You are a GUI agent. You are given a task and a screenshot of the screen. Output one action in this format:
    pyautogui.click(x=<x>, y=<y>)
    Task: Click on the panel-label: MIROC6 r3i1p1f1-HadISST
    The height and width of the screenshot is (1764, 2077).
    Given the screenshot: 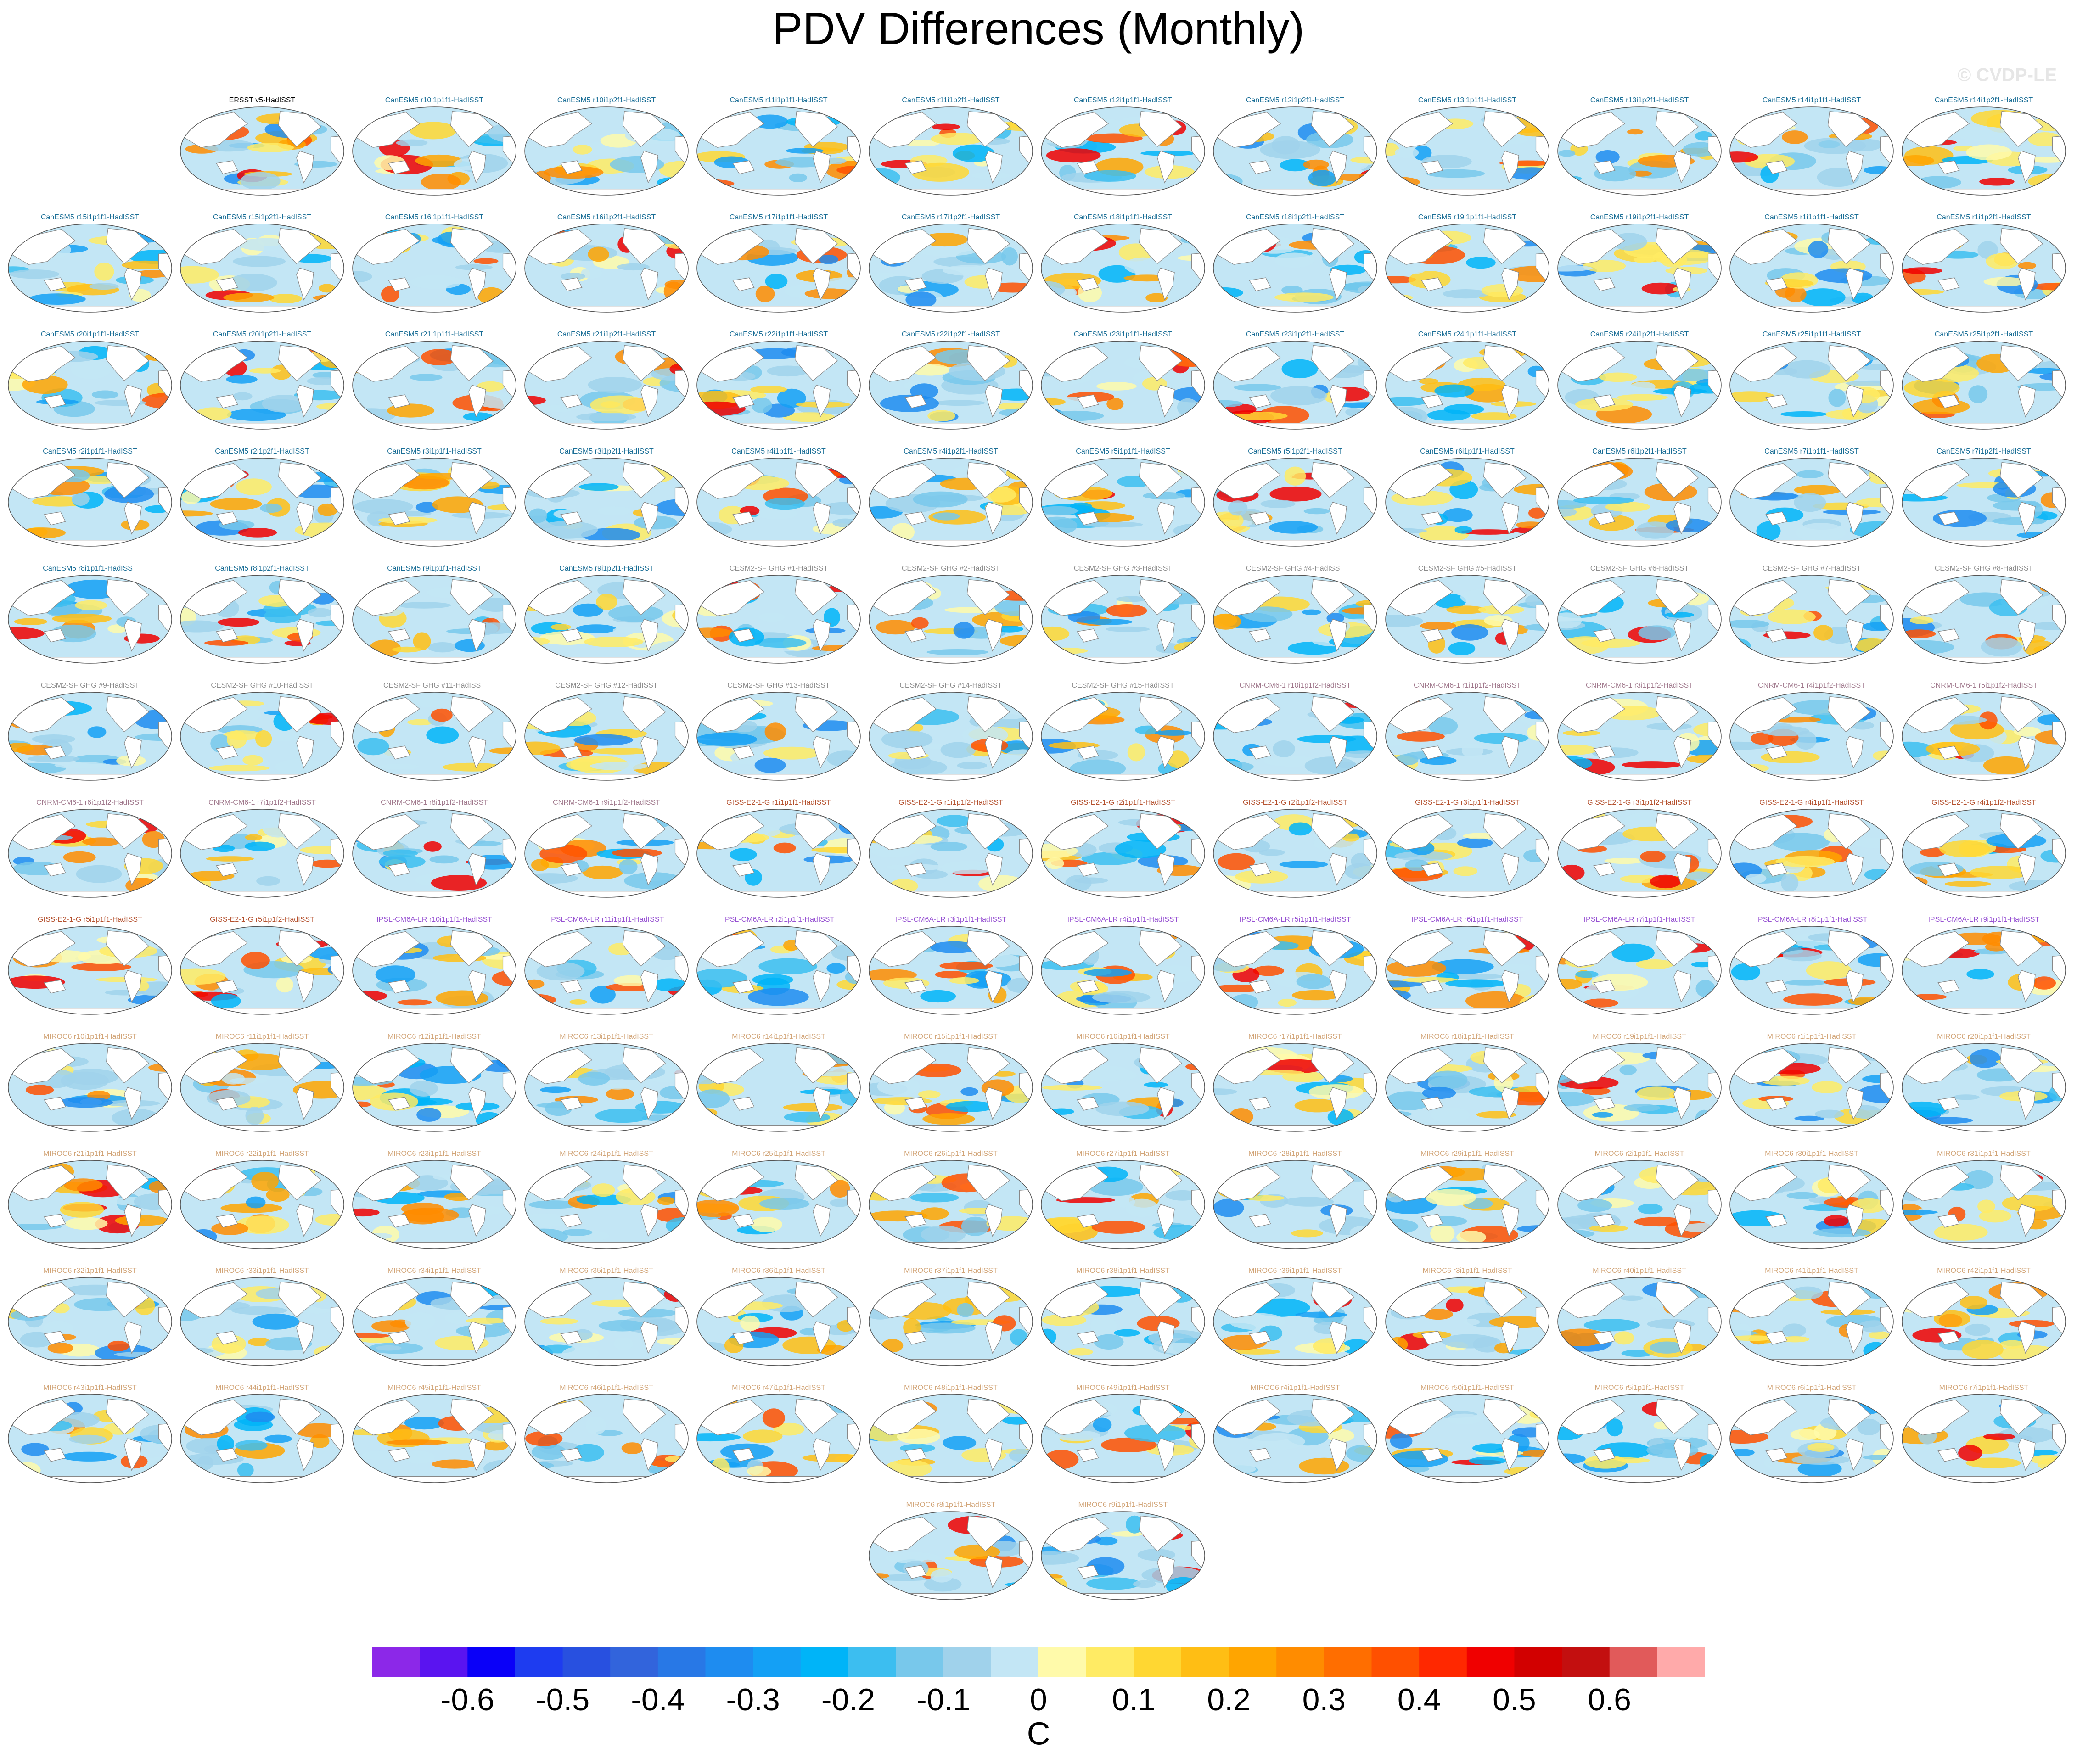 What is the action you would take?
    pyautogui.click(x=1467, y=1271)
    